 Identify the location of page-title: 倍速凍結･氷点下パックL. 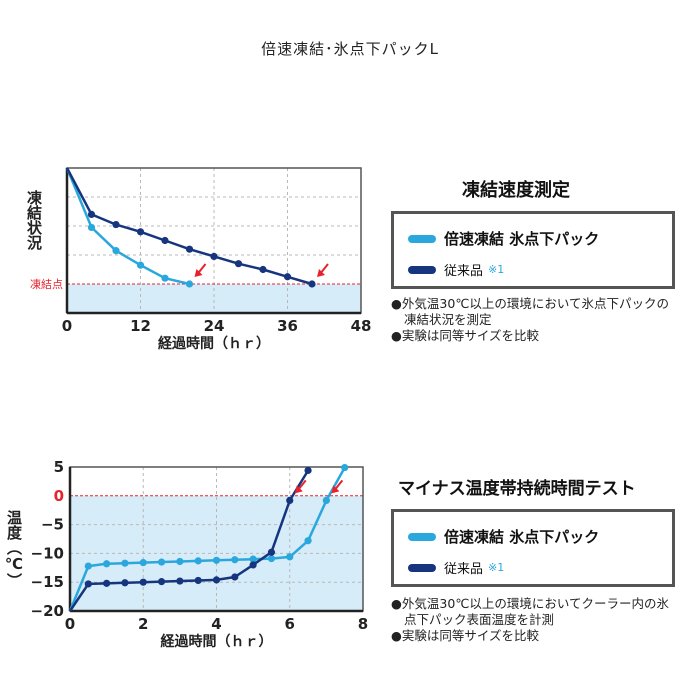
(350, 49).